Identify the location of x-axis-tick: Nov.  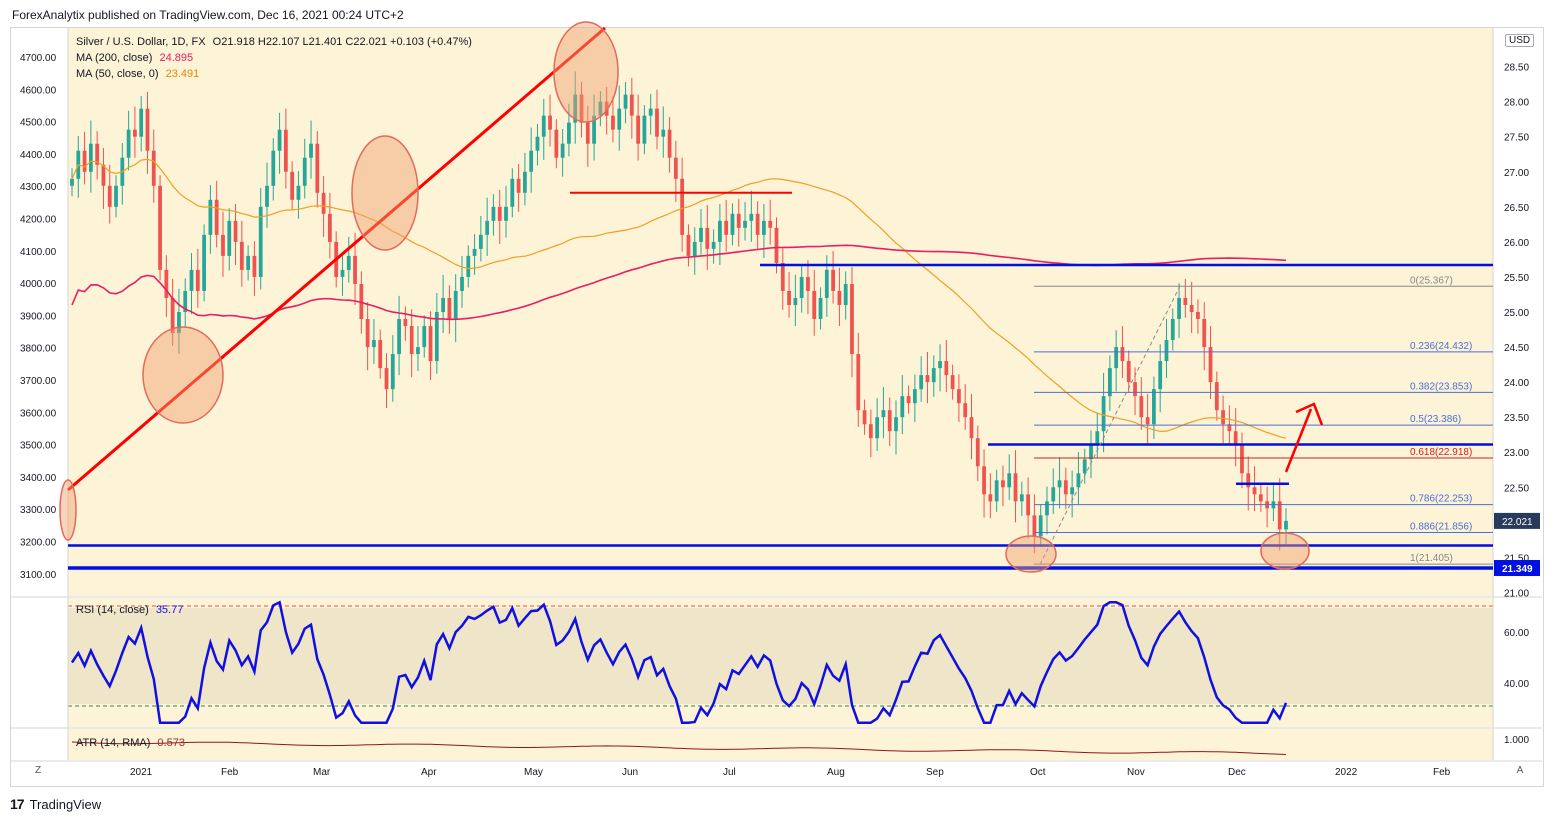
(1136, 772).